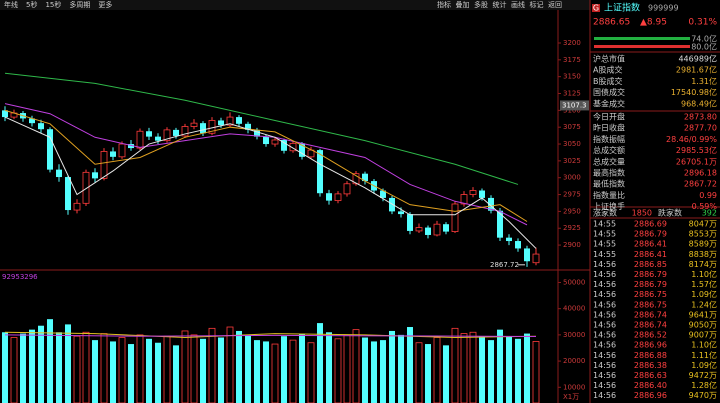 Image resolution: width=720 pixels, height=403 pixels. What do you see at coordinates (703, 335) in the screenshot?
I see `trade-volume: 9007万` at bounding box center [703, 335].